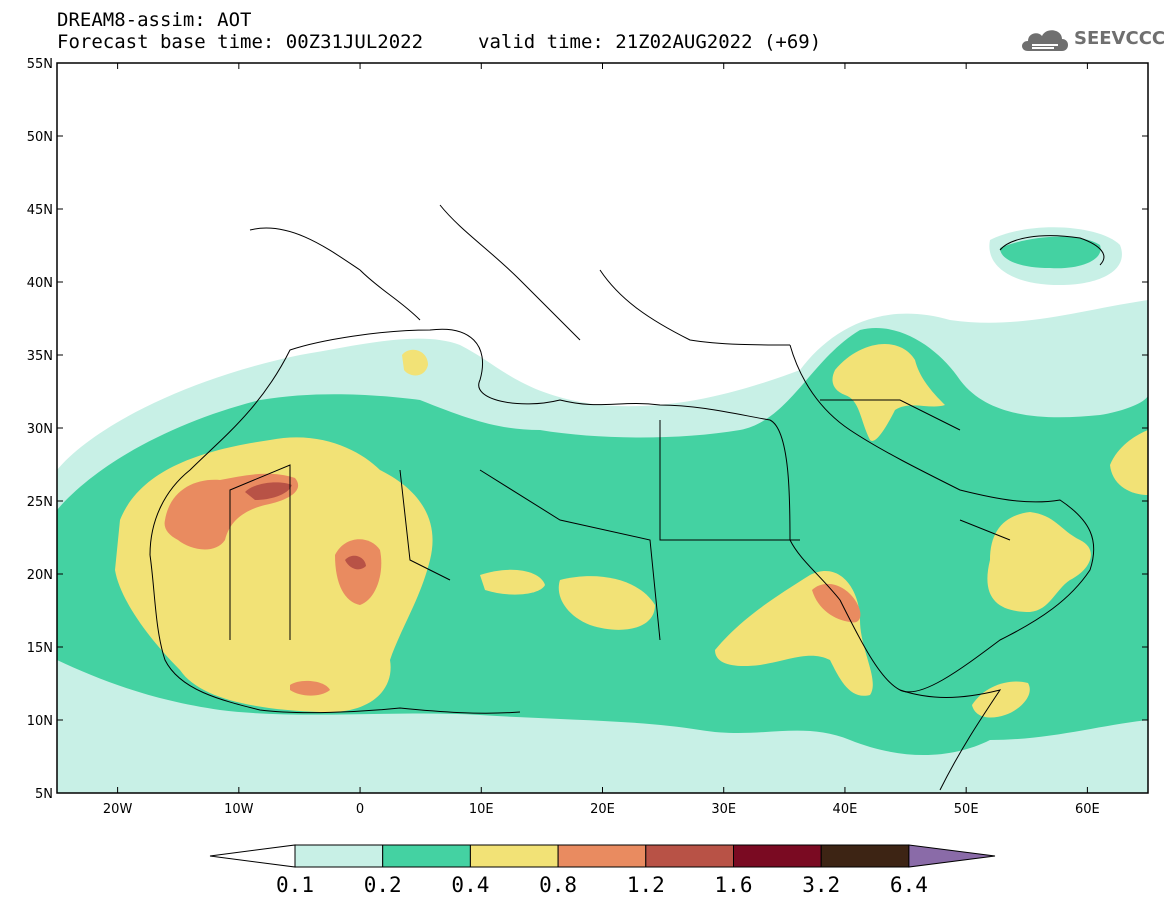 This screenshot has width=1165, height=905. Describe the element at coordinates (154, 20) in the screenshot. I see `product-title: DREAM8-assim: AOT` at that location.